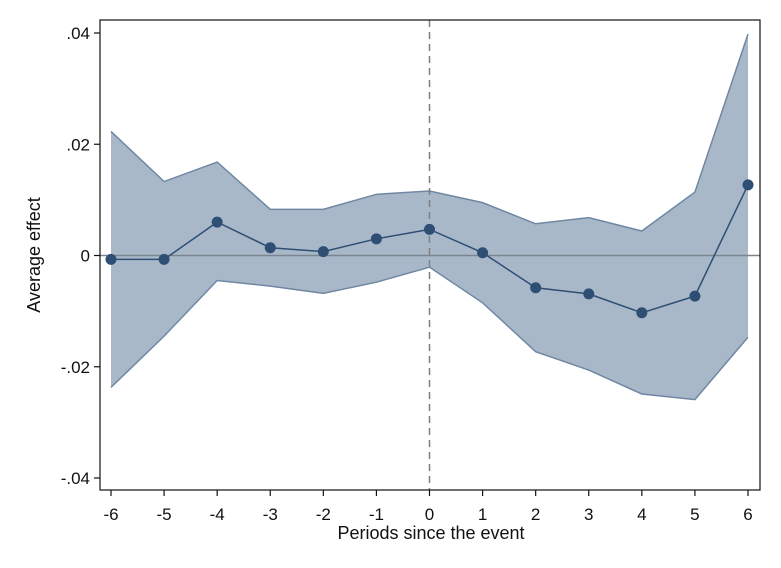 The width and height of the screenshot is (781, 568). Describe the element at coordinates (430, 533) in the screenshot. I see `x-axis-title: Periods since the event` at that location.